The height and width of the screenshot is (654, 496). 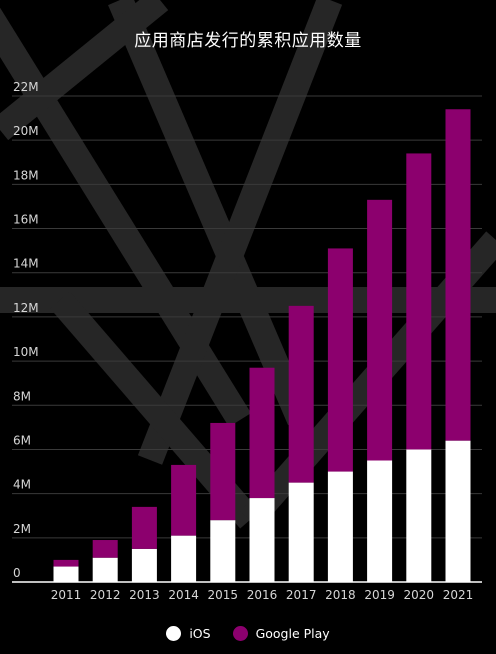 I want to click on x-tick-label: 2020, so click(x=419, y=595).